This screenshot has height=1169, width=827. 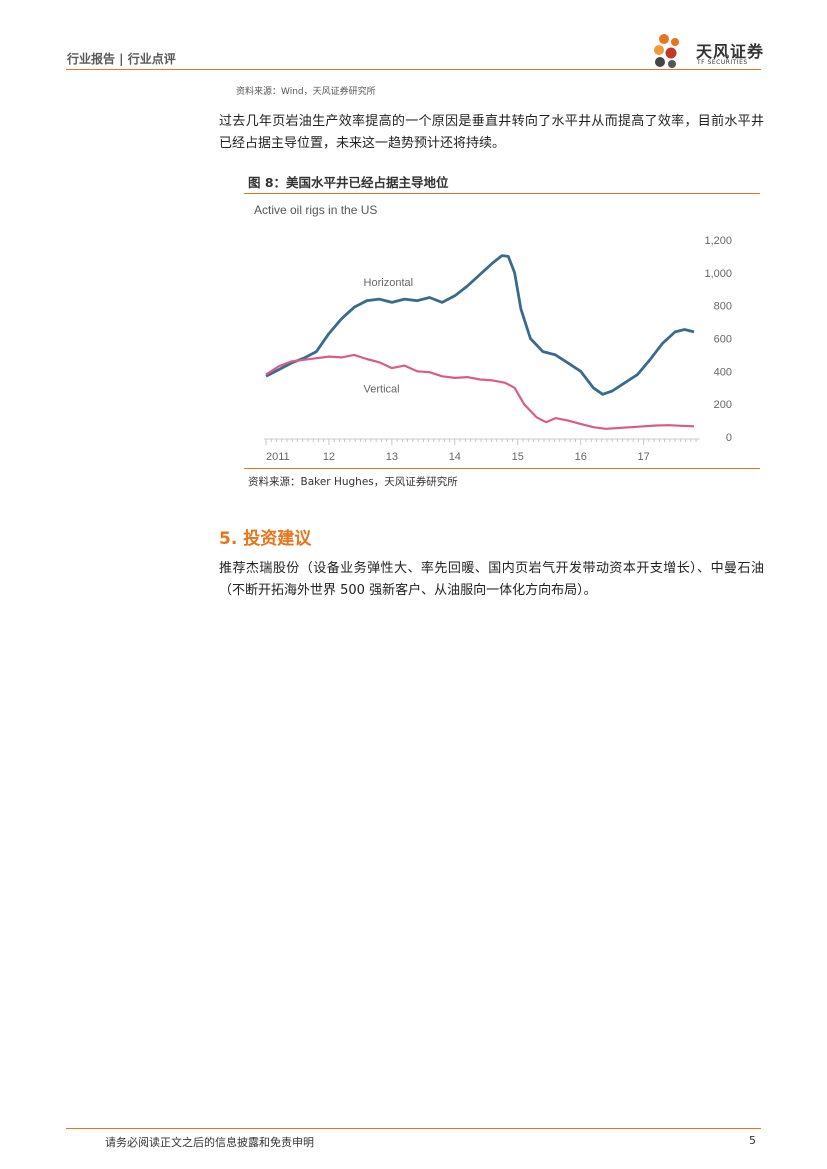 What do you see at coordinates (718, 241) in the screenshot?
I see `y-tick-label: 1,200` at bounding box center [718, 241].